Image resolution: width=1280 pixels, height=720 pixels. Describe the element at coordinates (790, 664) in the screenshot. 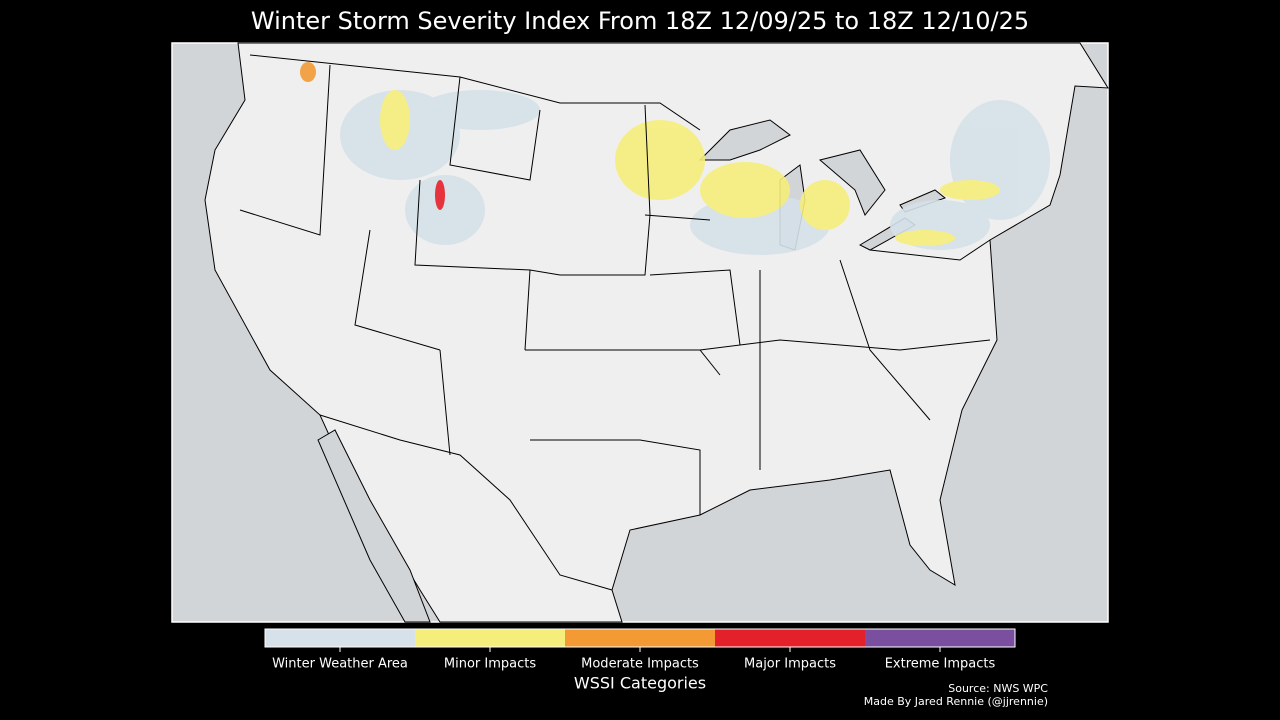

I see `legend-label: Major Impacts` at that location.